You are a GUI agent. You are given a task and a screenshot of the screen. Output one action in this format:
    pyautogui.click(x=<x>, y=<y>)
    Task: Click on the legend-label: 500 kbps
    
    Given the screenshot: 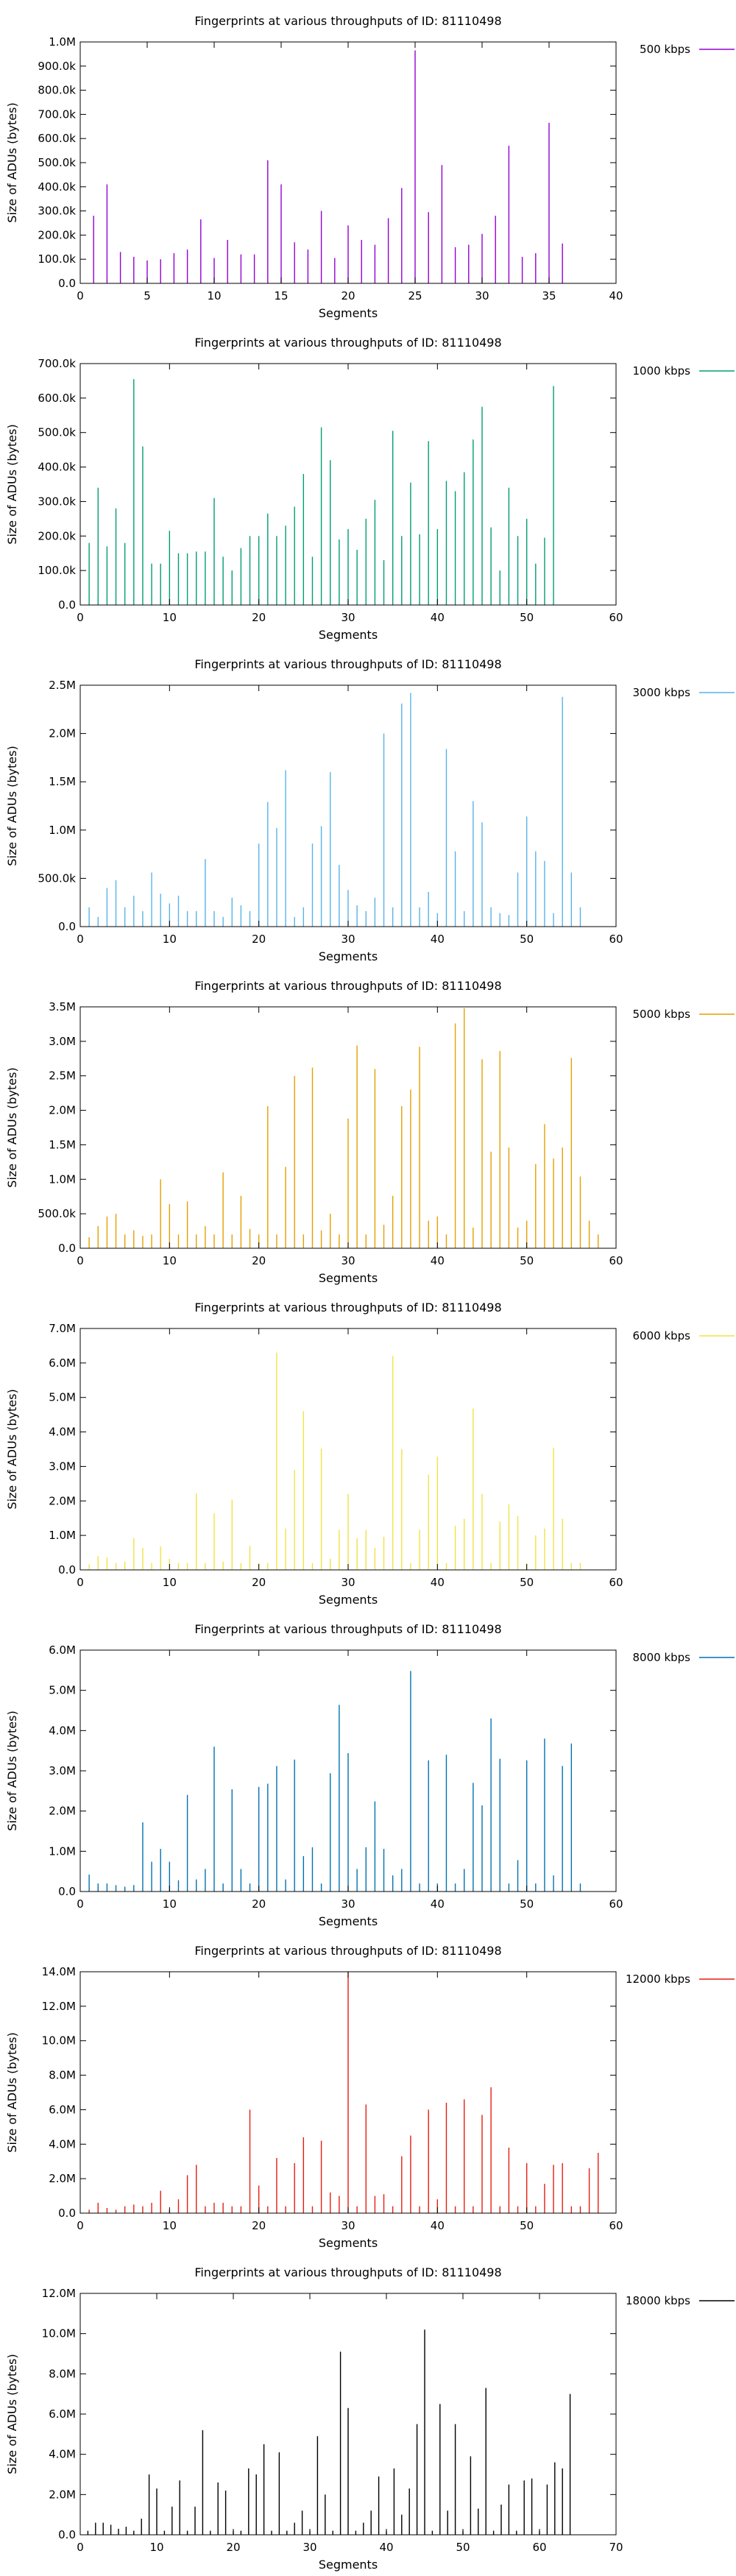 What is the action you would take?
    pyautogui.click(x=665, y=50)
    